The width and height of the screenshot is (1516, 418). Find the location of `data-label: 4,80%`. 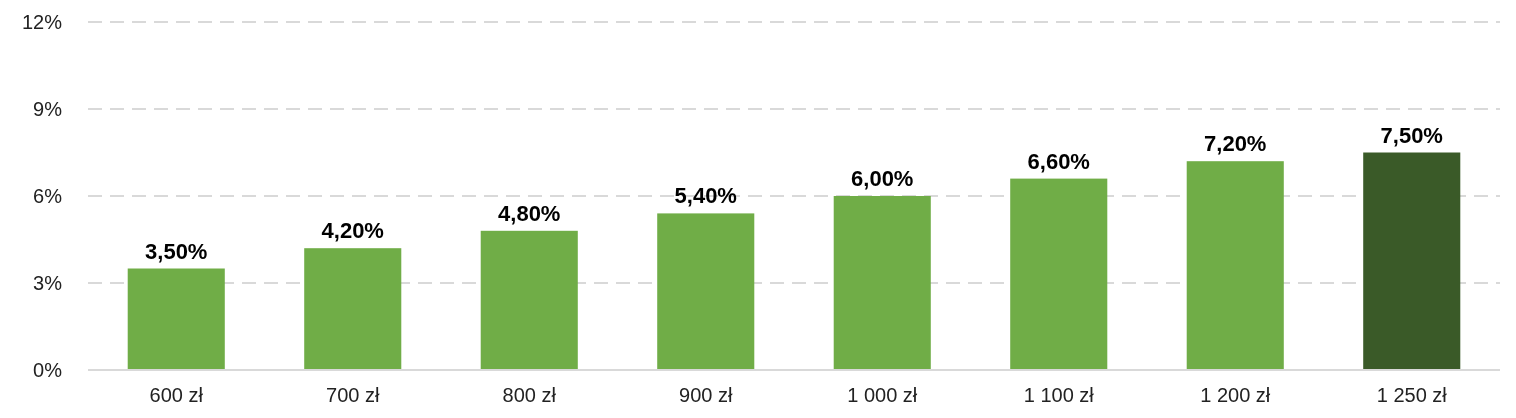

data-label: 4,80% is located at coordinates (529, 213).